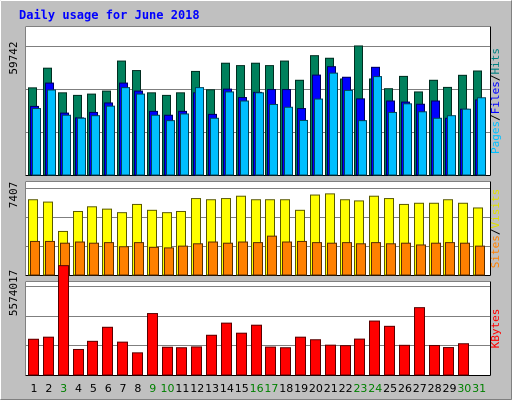 Image resolution: width=512 pixels, height=400 pixels. What do you see at coordinates (109, 15) in the screenshot?
I see `chart-title: Daily usage for June 2018` at bounding box center [109, 15].